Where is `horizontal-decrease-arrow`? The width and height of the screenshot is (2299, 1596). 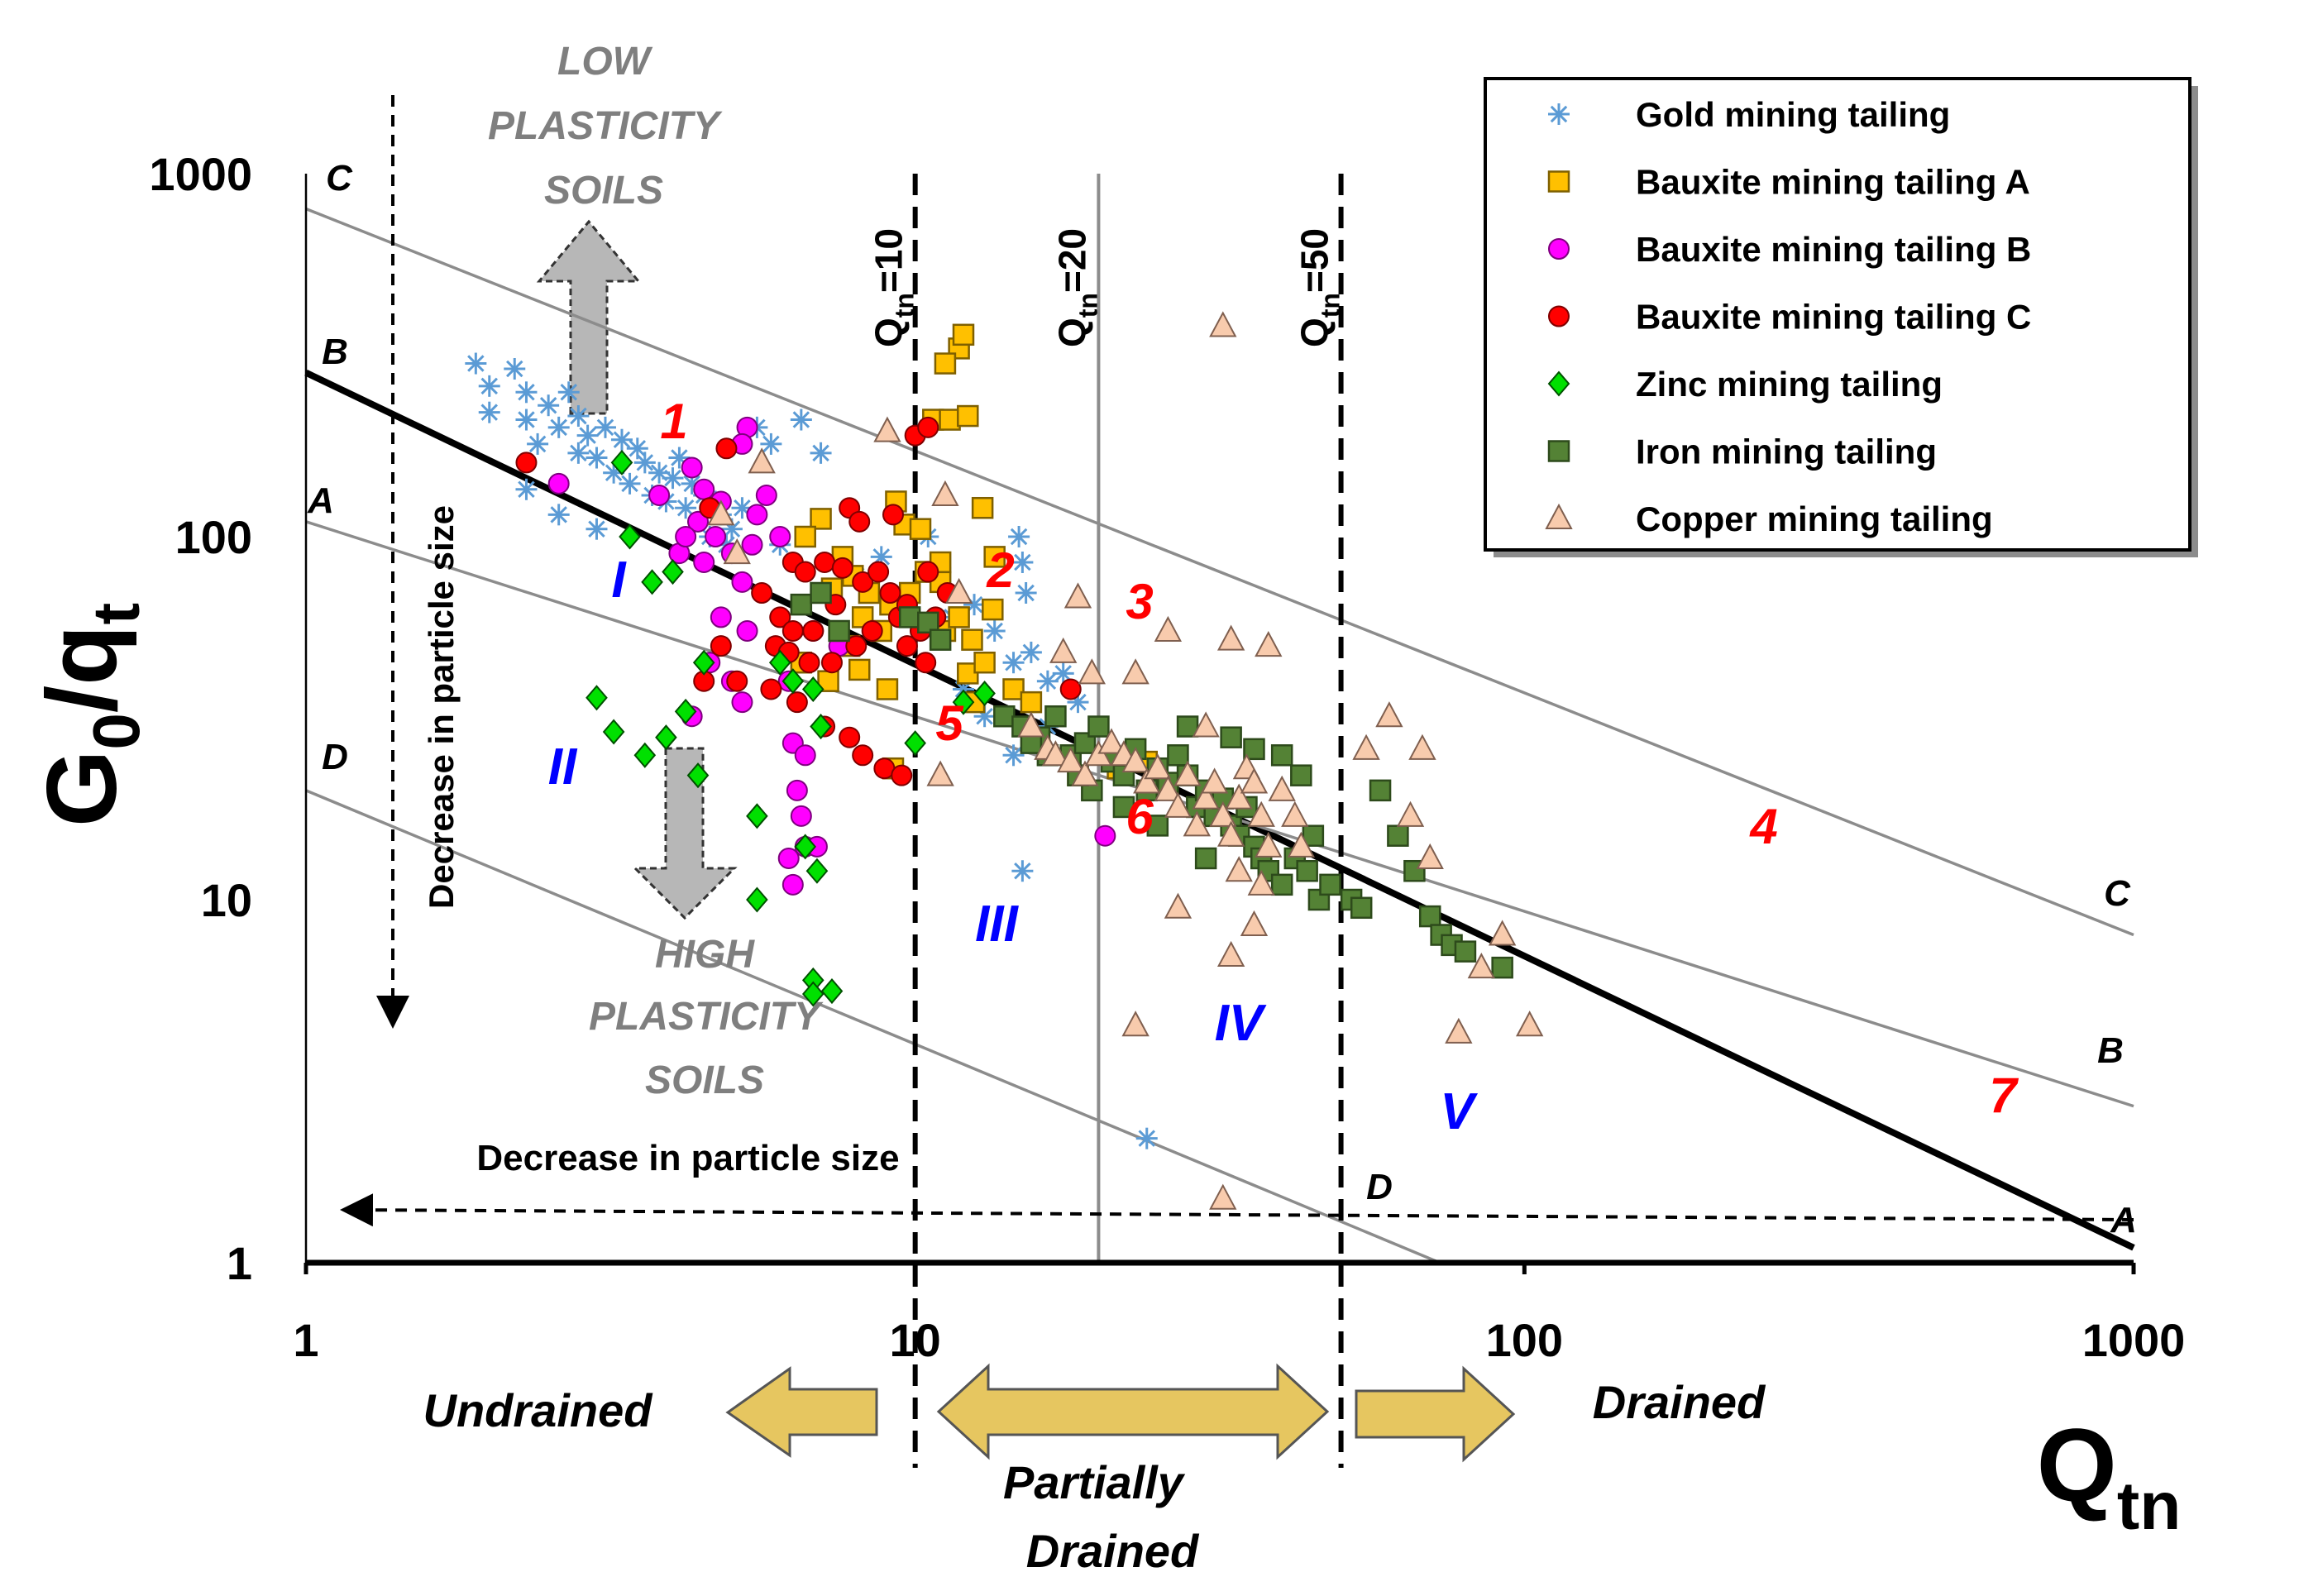
horizontal-decrease-arrow is located at coordinates (1237, 1210).